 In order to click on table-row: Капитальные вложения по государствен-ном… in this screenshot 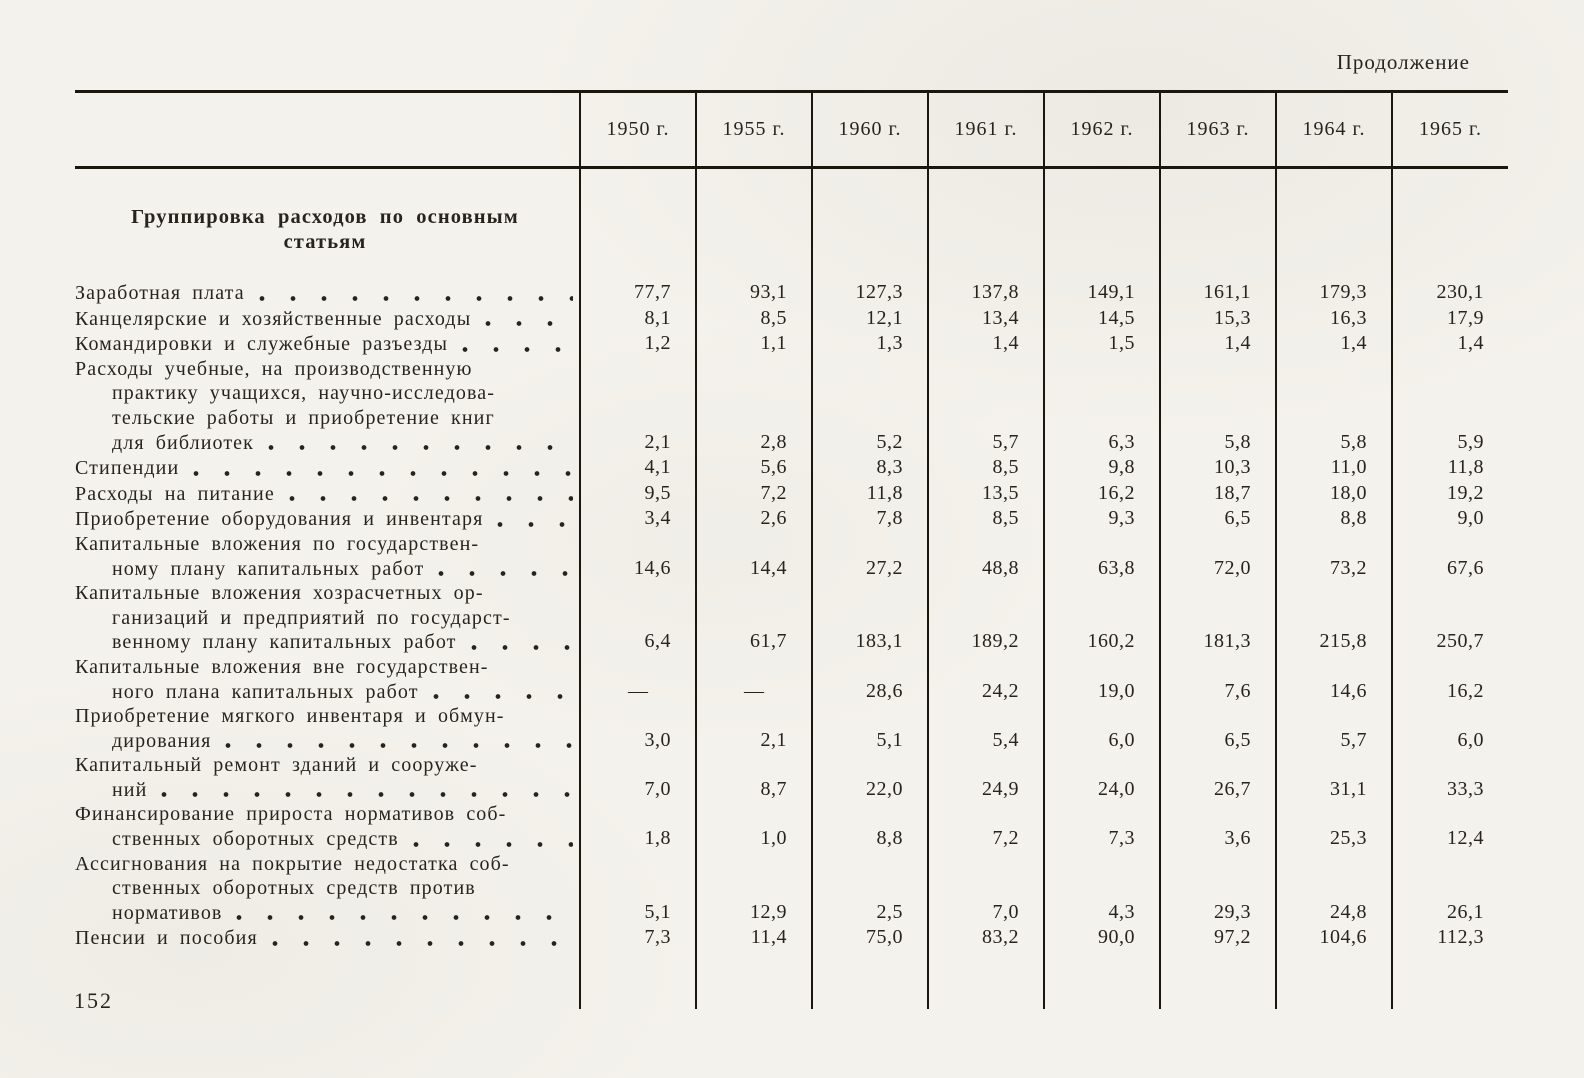, I will do `click(791, 556)`.